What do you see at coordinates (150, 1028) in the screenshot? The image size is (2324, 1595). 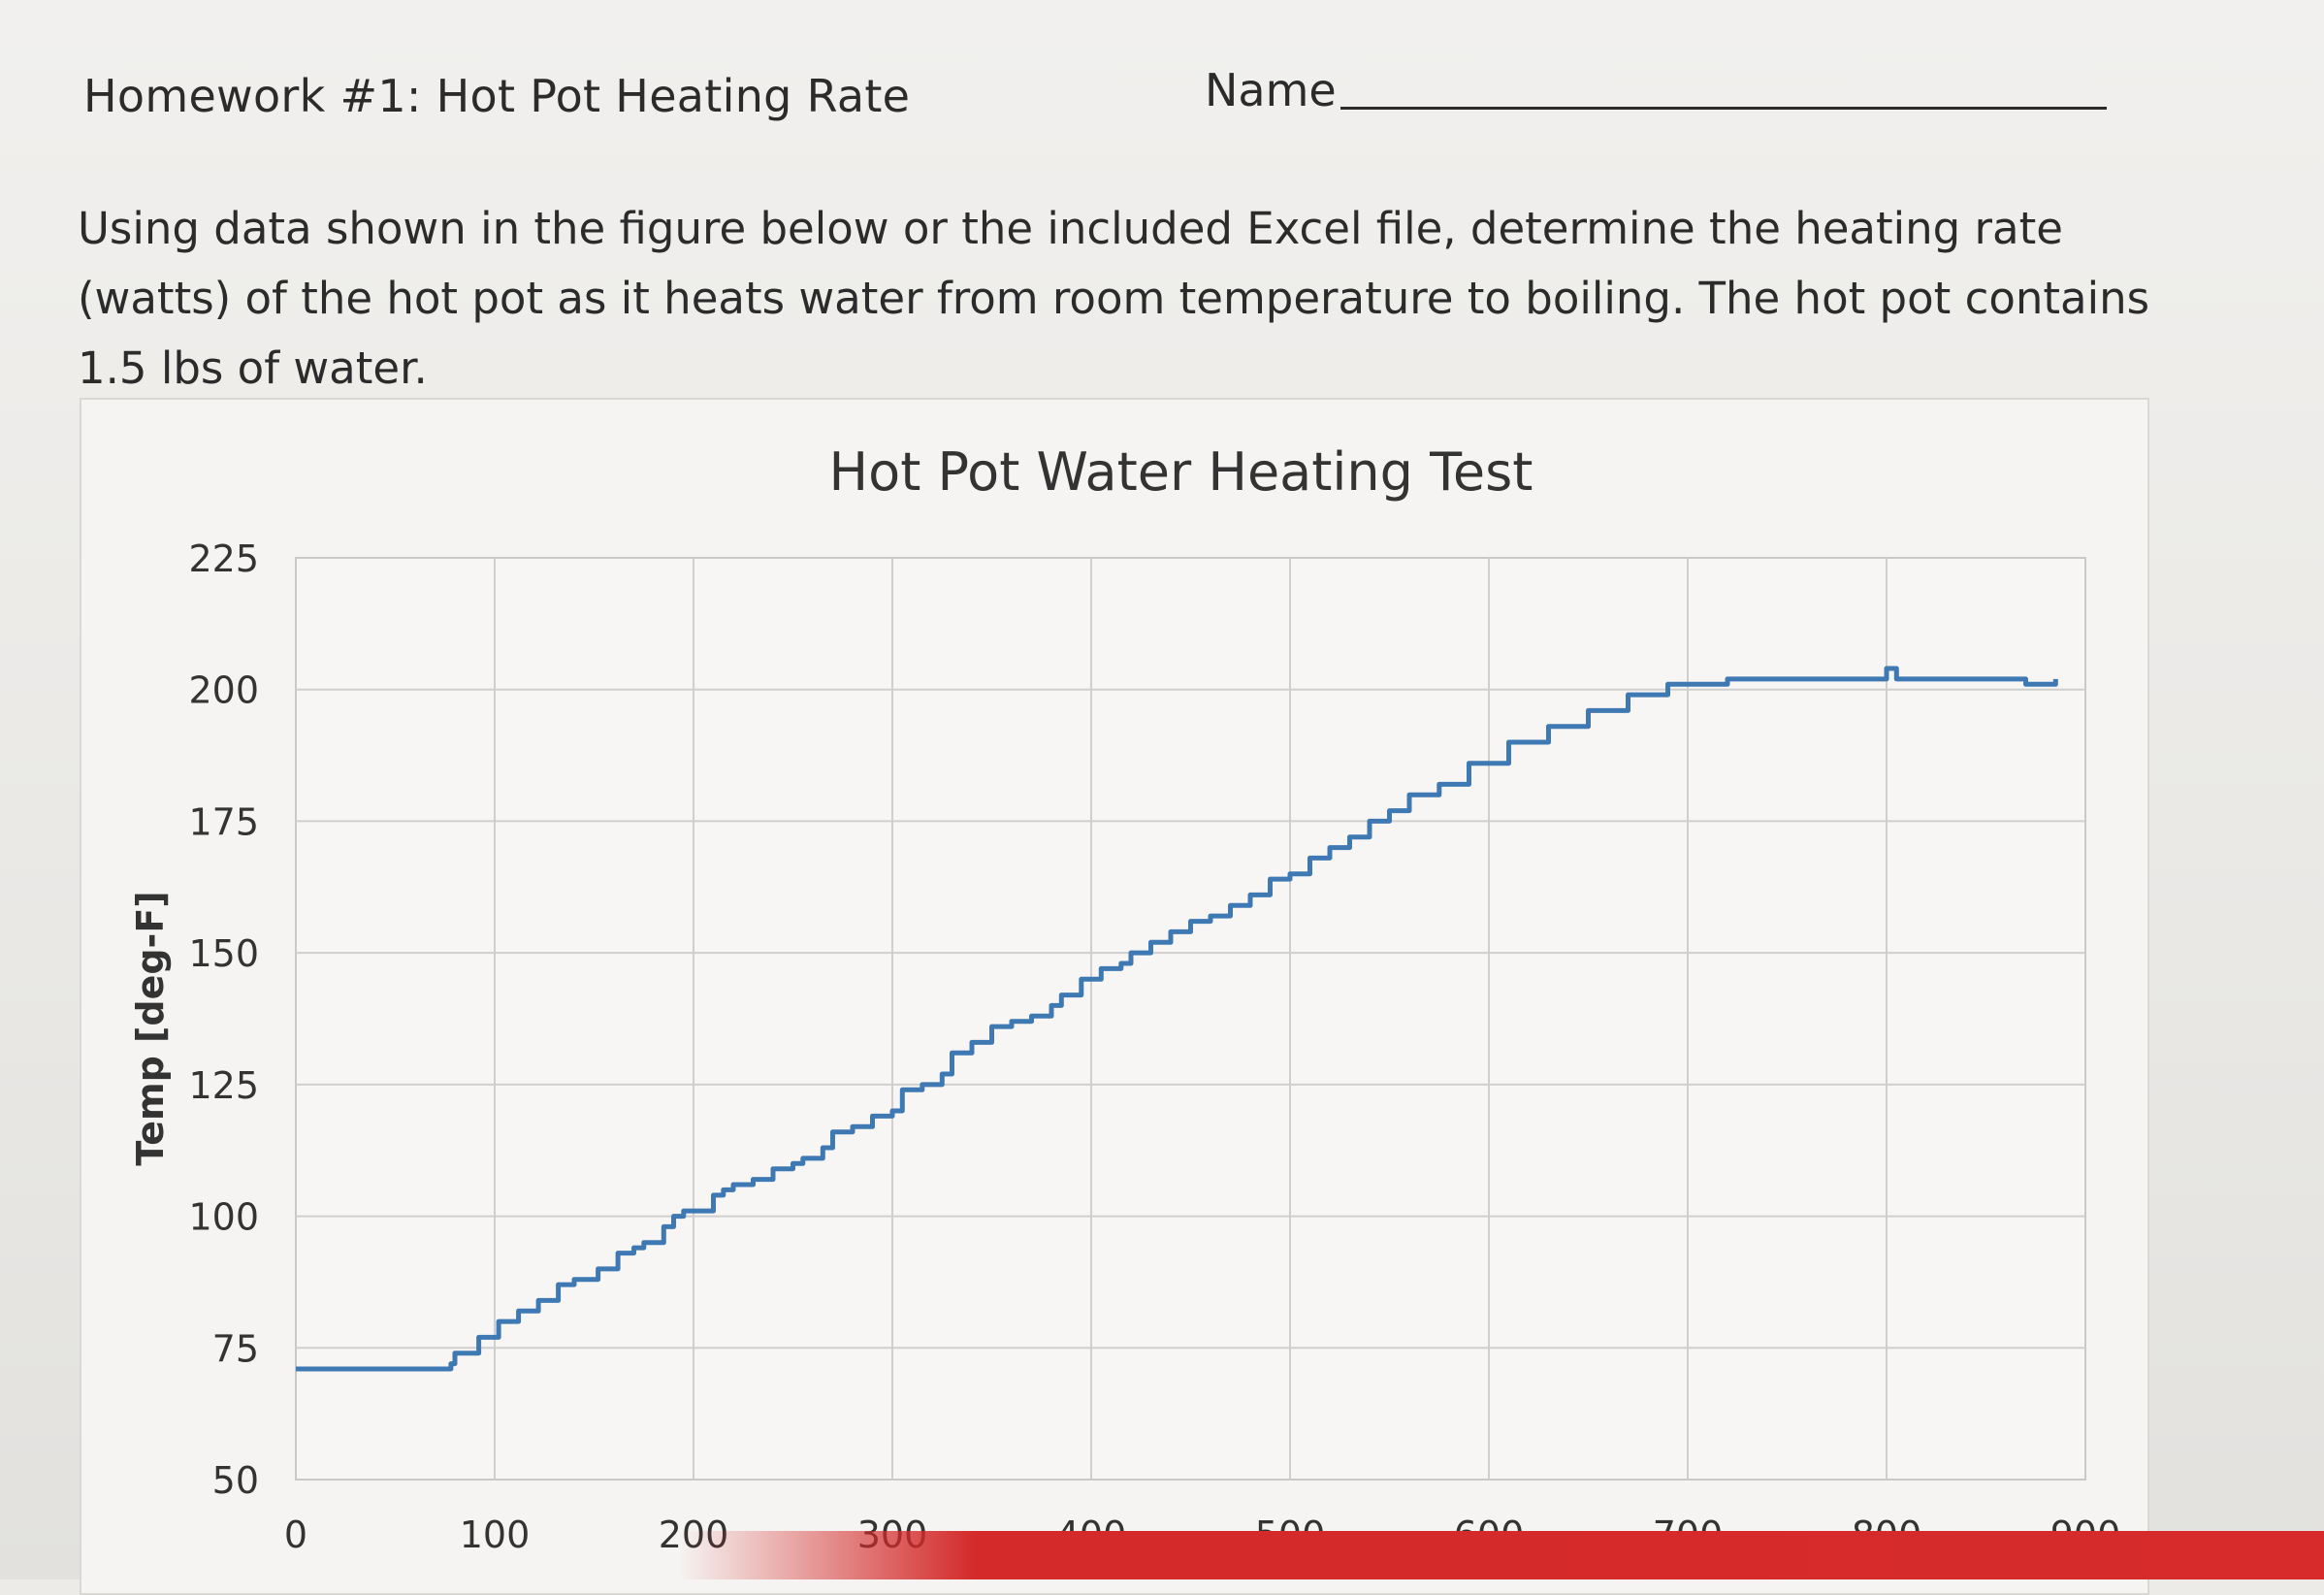 I see `y-axis-label: Temp [deg-F]` at bounding box center [150, 1028].